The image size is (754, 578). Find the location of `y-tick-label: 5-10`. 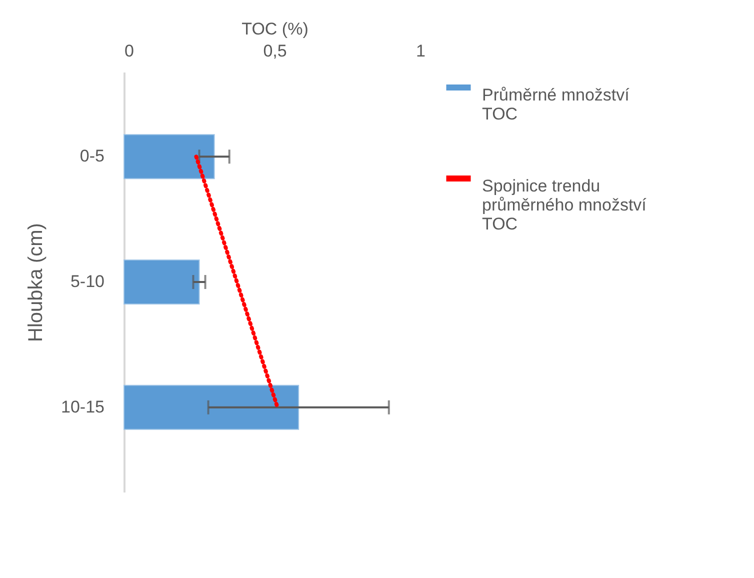

y-tick-label: 5-10 is located at coordinates (87, 281).